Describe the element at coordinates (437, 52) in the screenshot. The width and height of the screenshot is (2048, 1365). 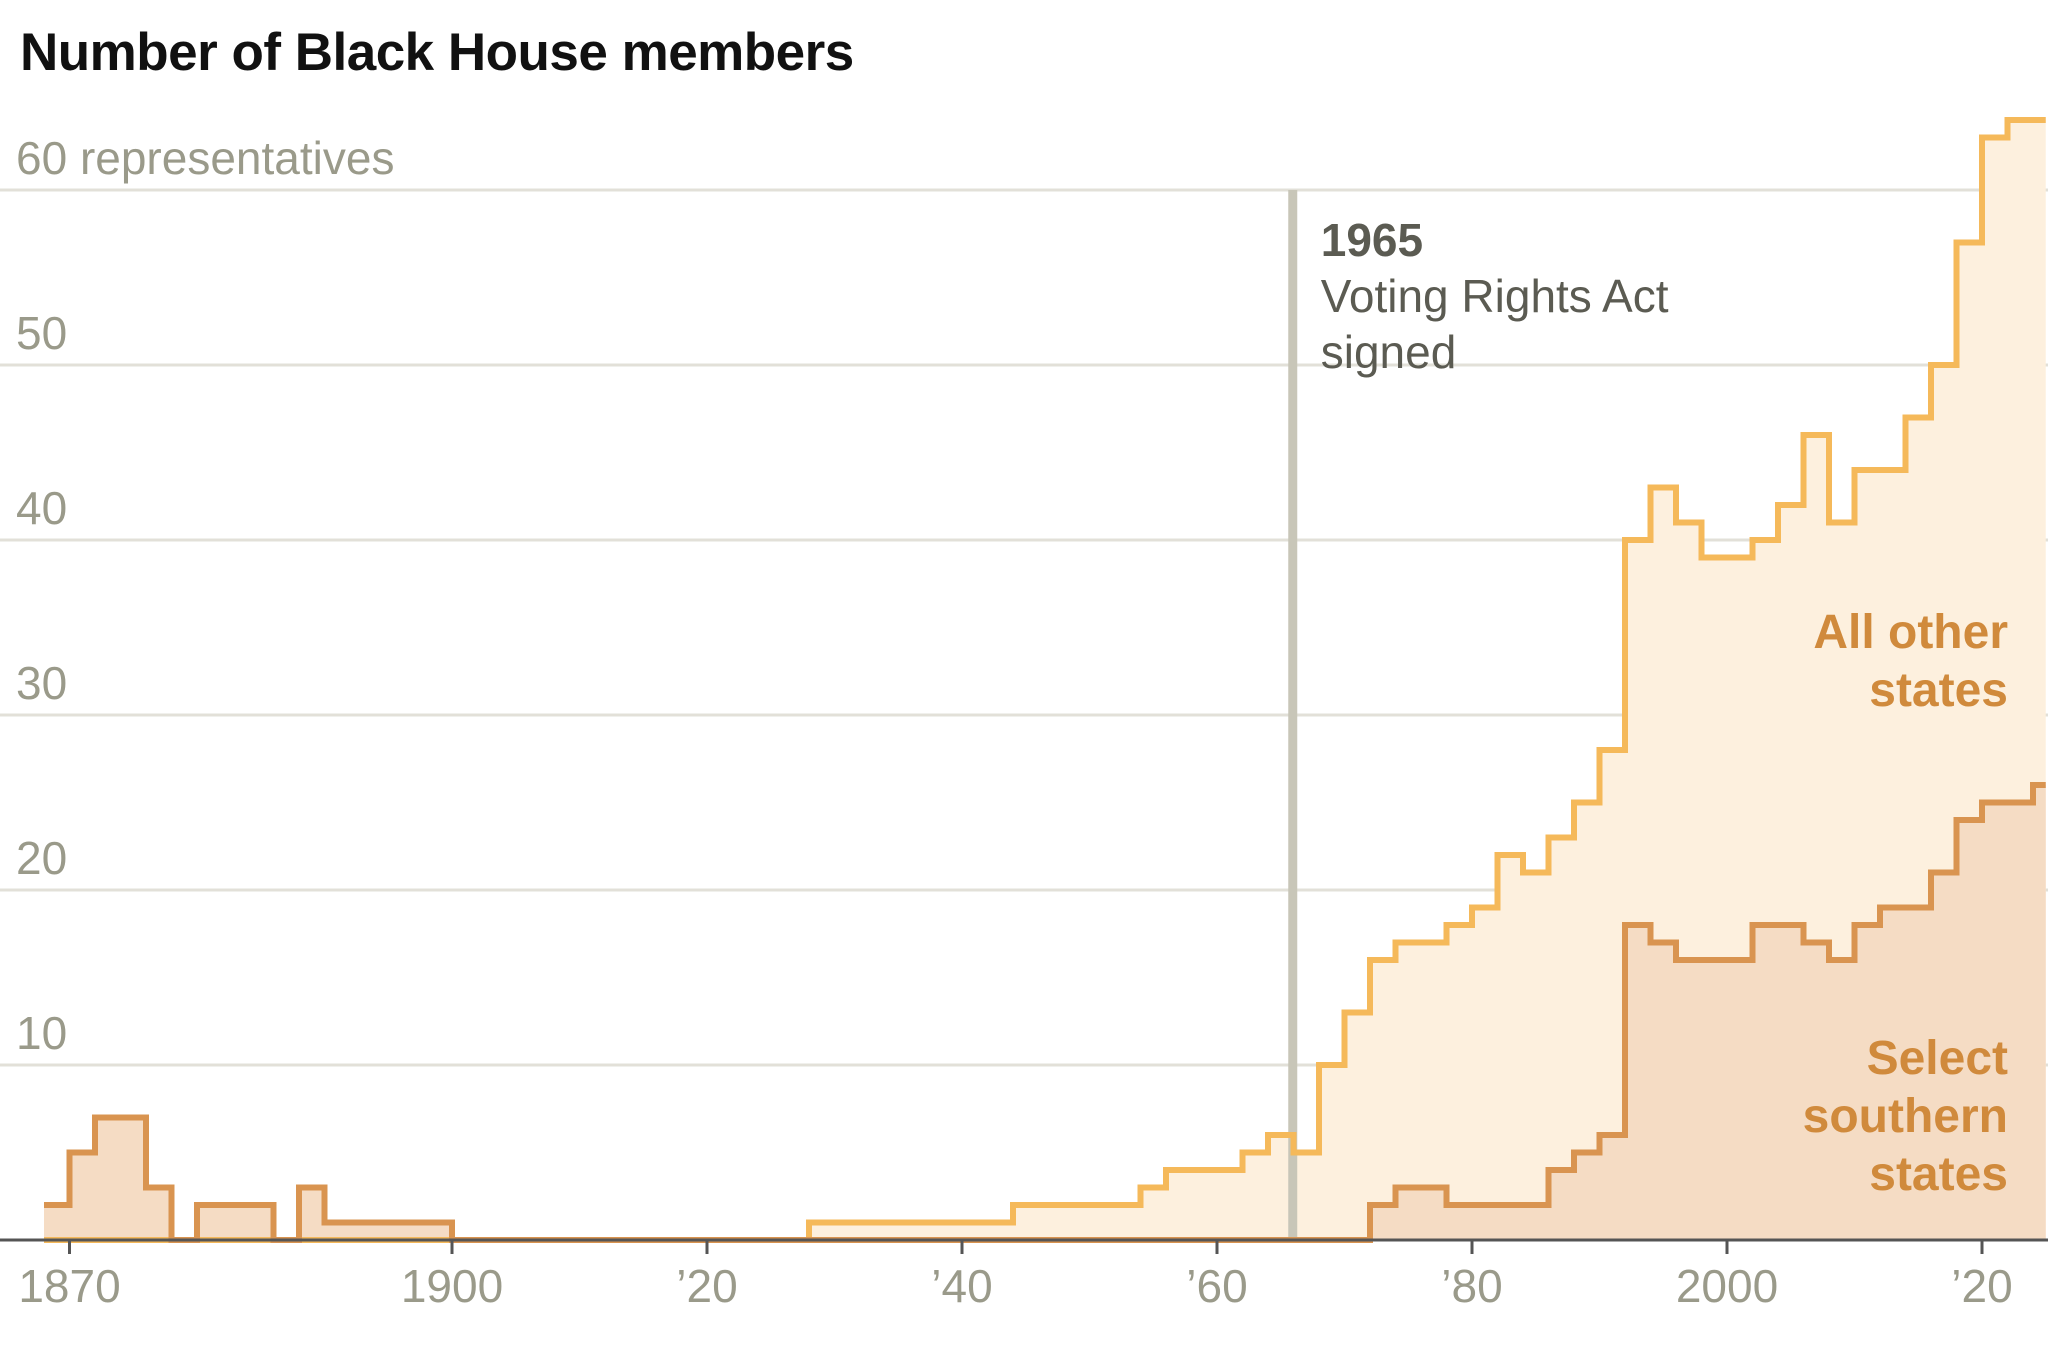
I see `chart-title: Number of Black House members` at that location.